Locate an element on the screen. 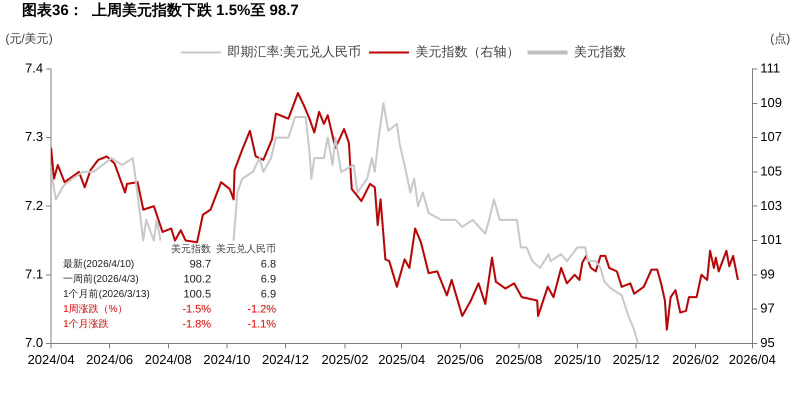  y-tick-label: 7.2 is located at coordinates (34, 205).